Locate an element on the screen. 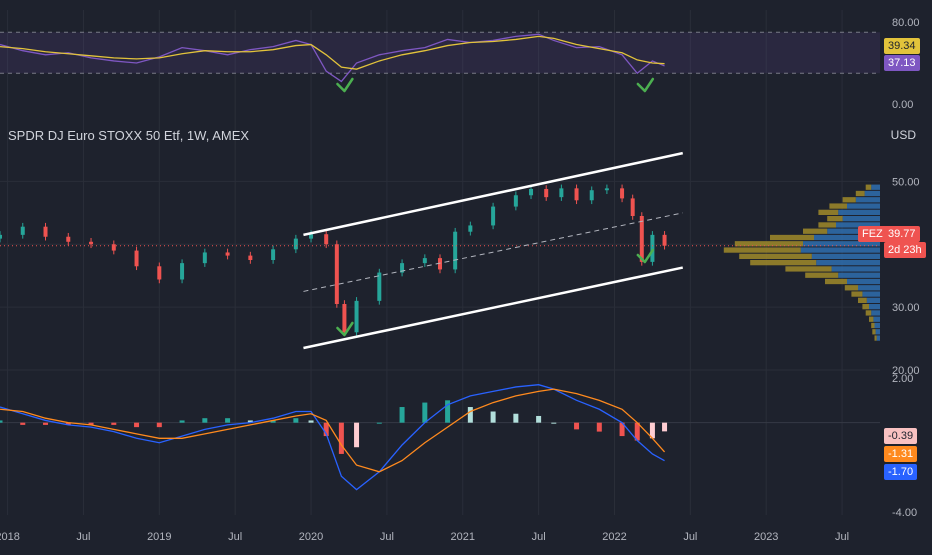 This screenshot has height=555, width=932. rsi-line is located at coordinates (332, 58).